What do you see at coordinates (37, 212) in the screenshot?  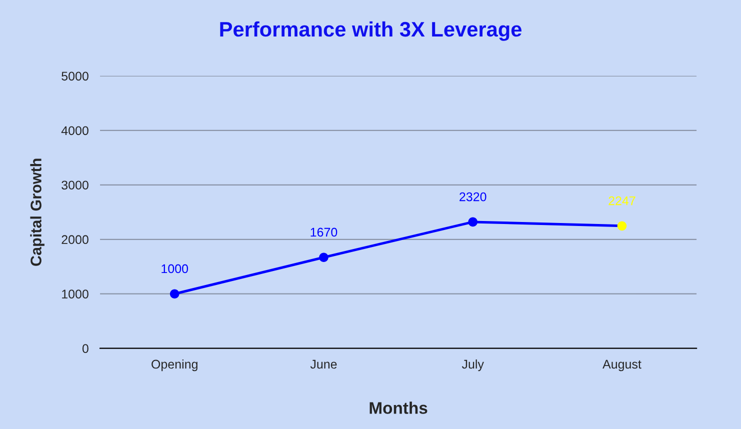 I see `y-axis-title: Capital Growth` at bounding box center [37, 212].